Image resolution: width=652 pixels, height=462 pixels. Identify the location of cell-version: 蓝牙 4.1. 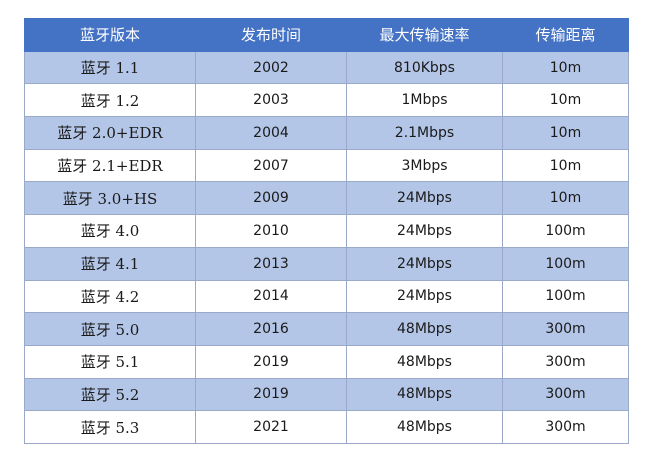
(110, 263).